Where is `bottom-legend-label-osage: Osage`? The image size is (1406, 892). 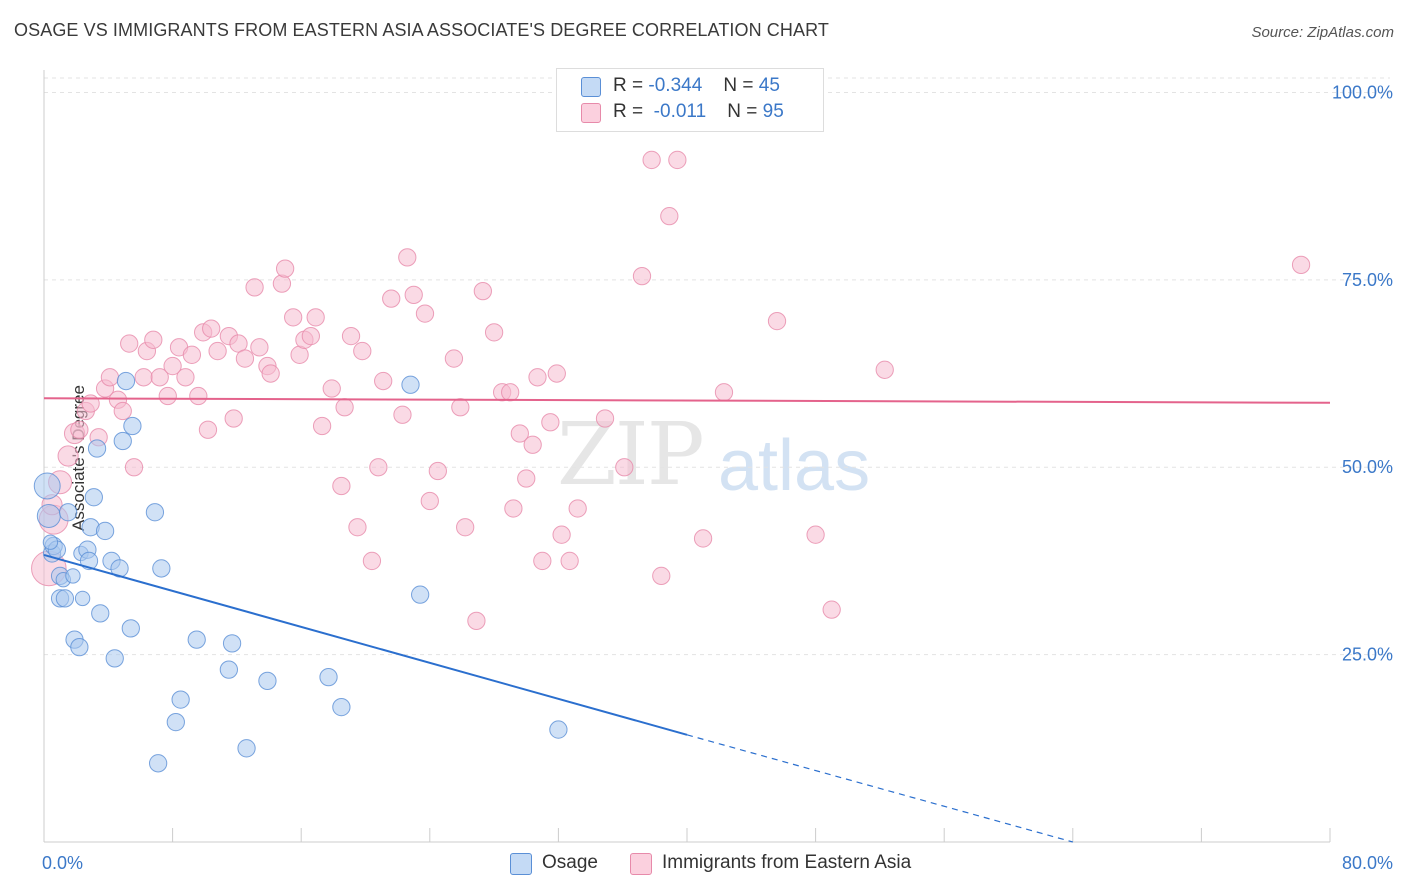 bottom-legend-label-osage: Osage is located at coordinates (570, 862).